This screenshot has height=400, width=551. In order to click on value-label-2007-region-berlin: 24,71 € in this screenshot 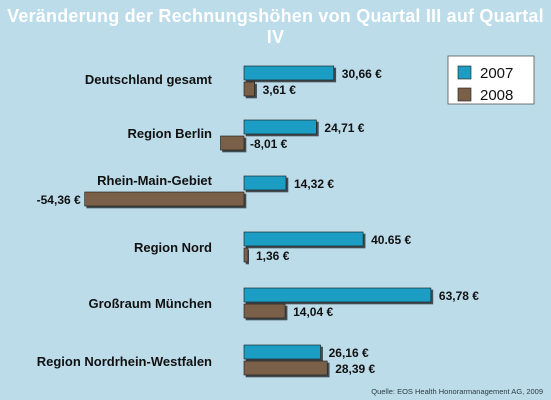, I will do `click(344, 128)`.